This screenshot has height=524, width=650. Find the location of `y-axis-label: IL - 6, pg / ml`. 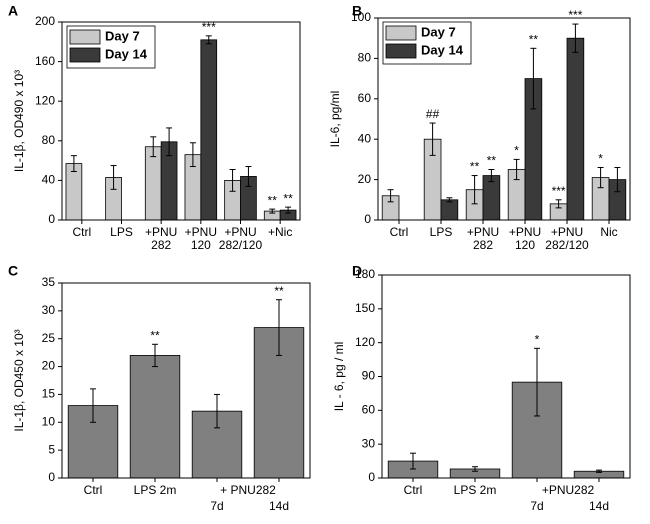

y-axis-label: IL - 6, pg / ml is located at coordinates (339, 377).